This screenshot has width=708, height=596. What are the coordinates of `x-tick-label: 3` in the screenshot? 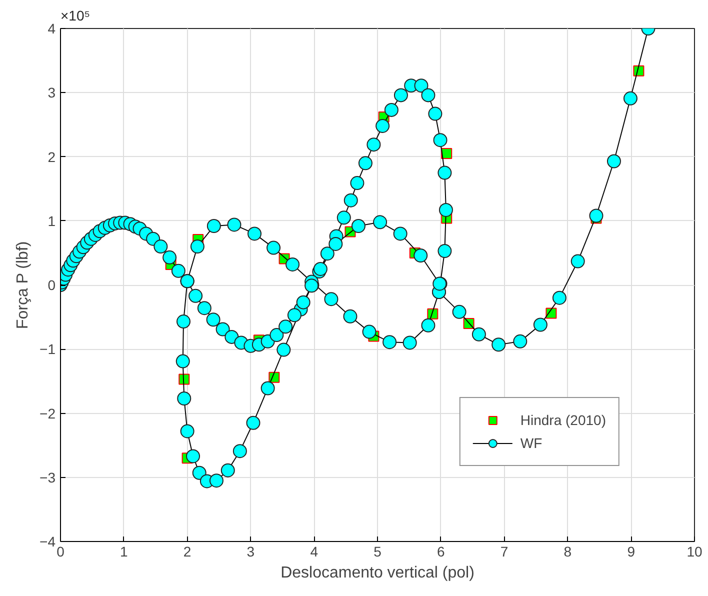 It's located at (250, 552).